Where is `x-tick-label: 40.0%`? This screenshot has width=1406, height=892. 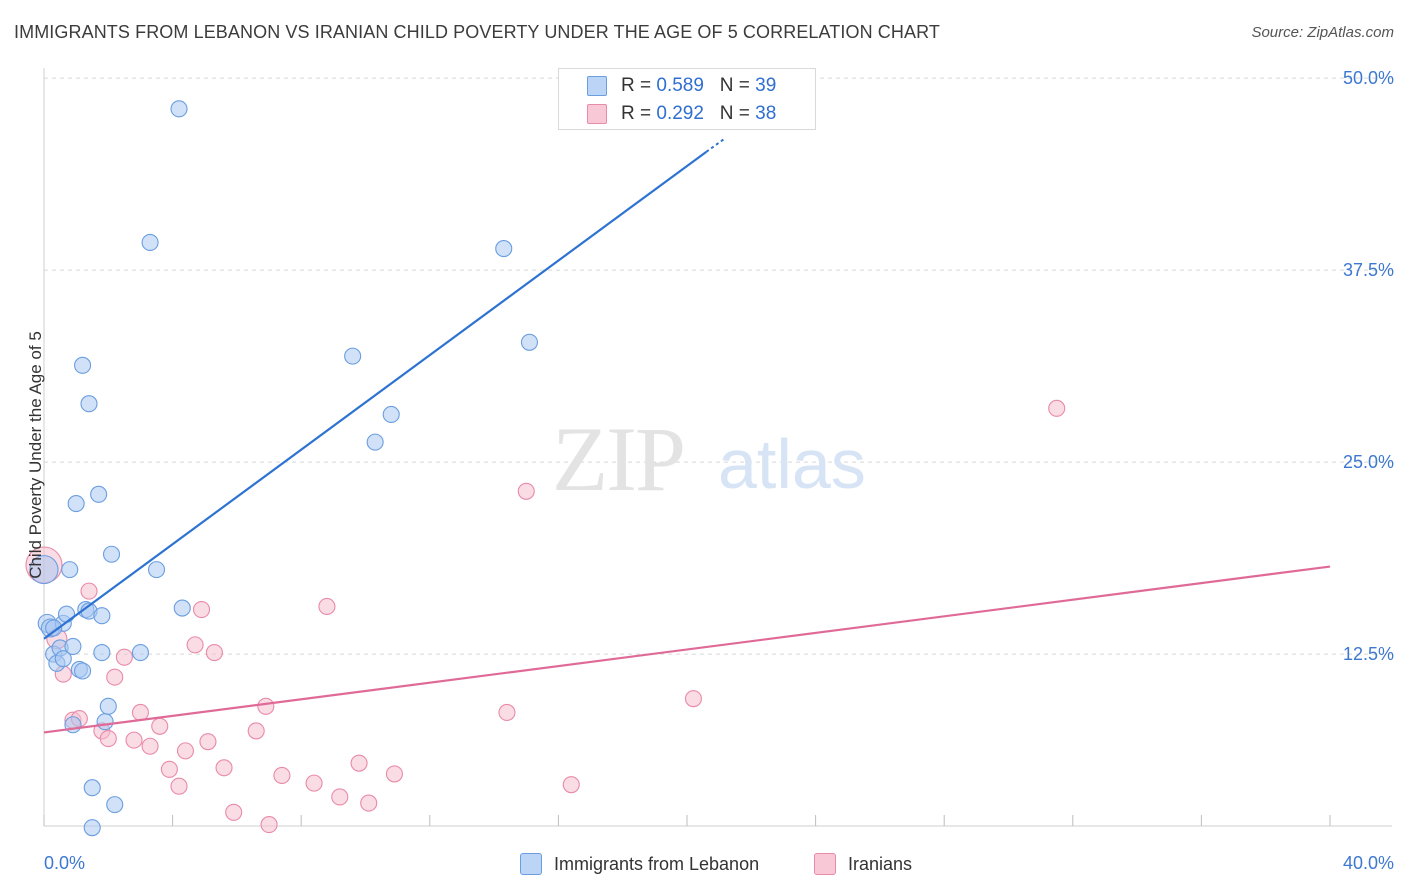
x-tick-label: 40.0% is located at coordinates (1368, 863).